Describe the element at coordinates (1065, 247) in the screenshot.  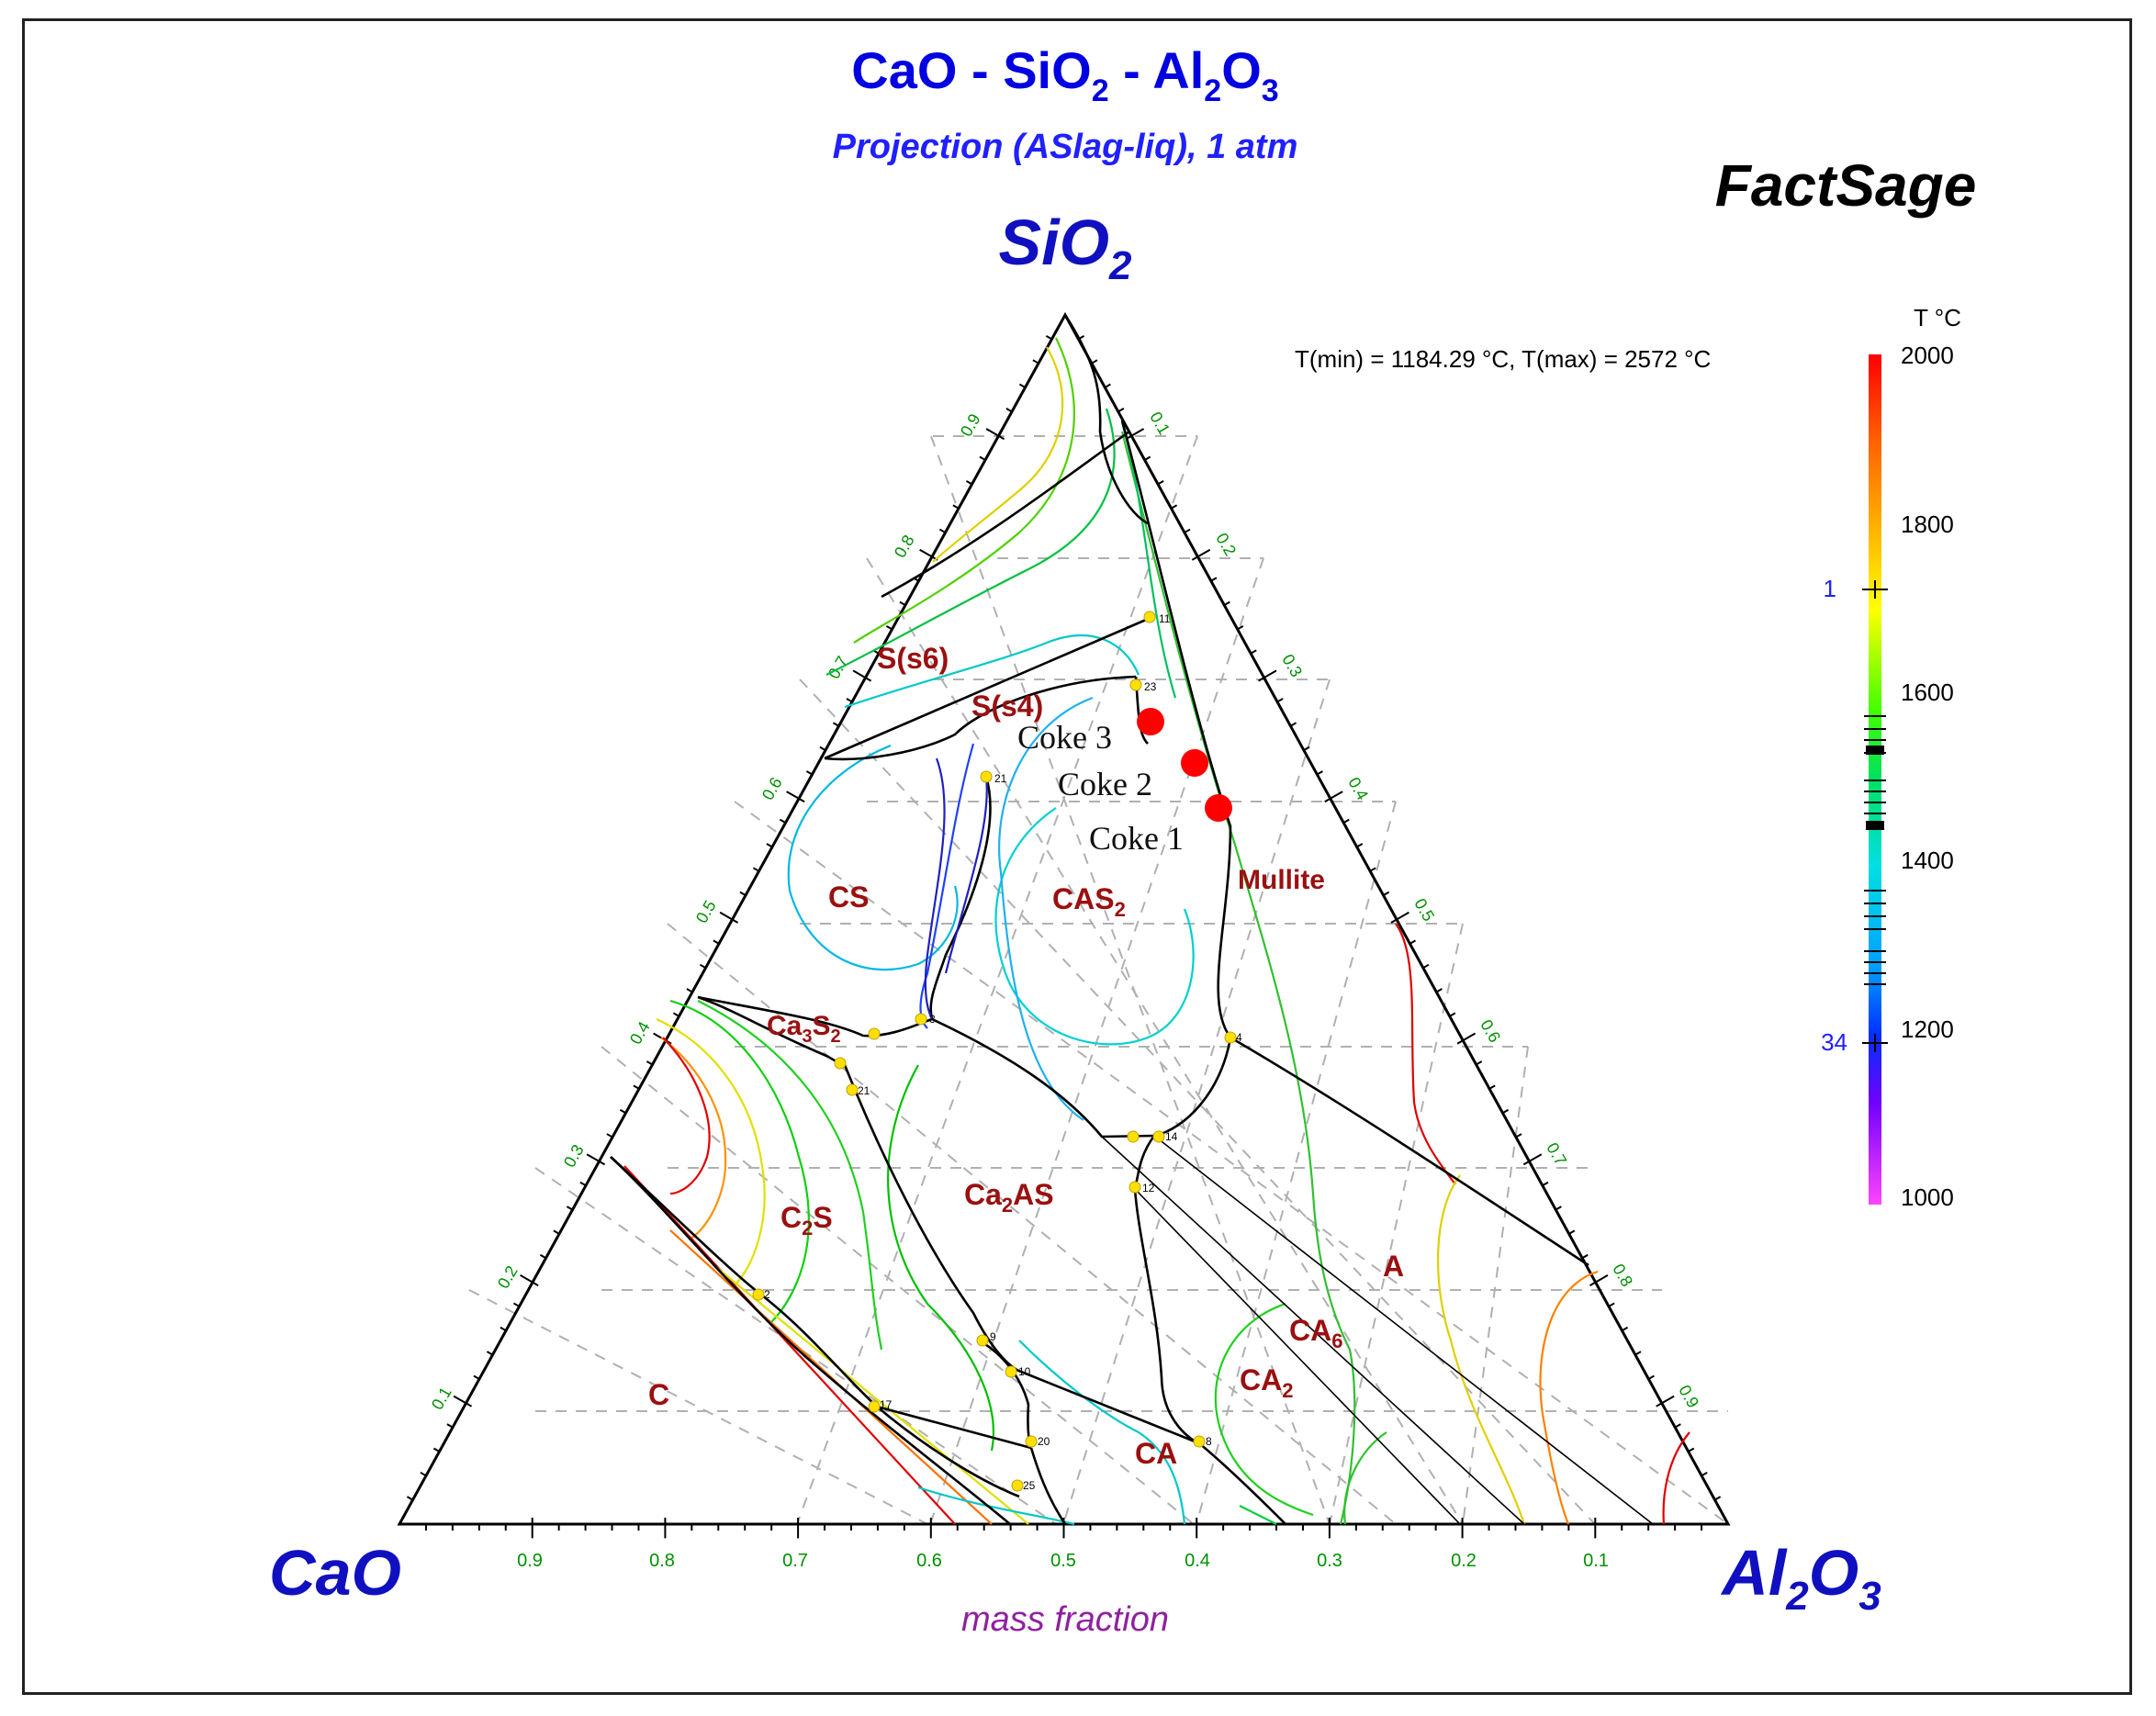
I see `vertex-label-sio2: SiO2` at that location.